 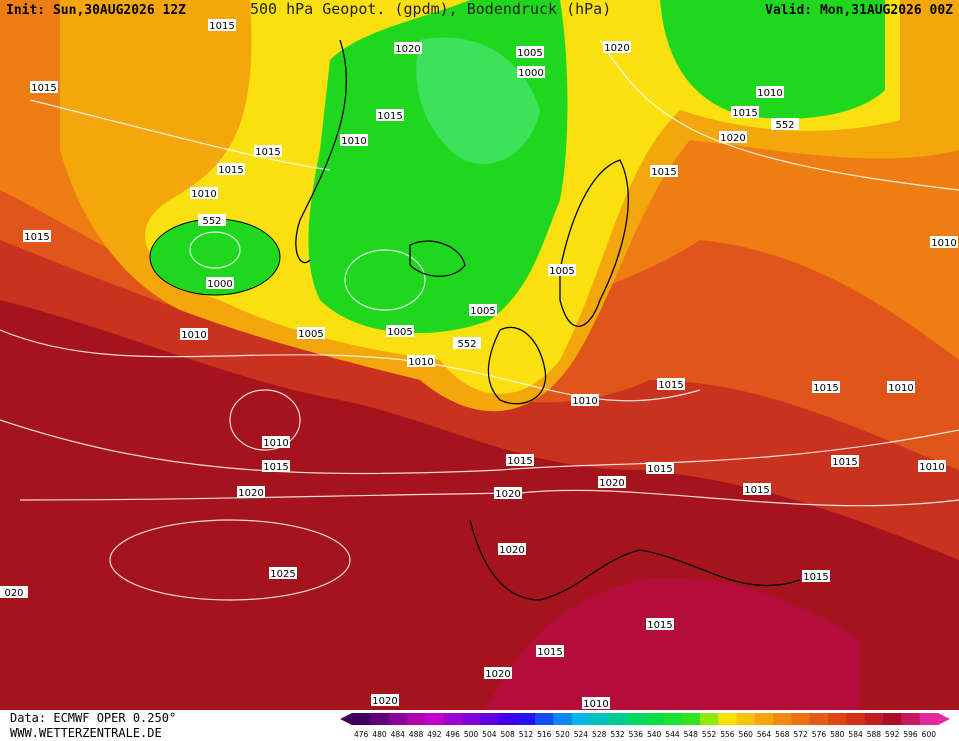 I want to click on isobar-label: 552, so click(x=784, y=125).